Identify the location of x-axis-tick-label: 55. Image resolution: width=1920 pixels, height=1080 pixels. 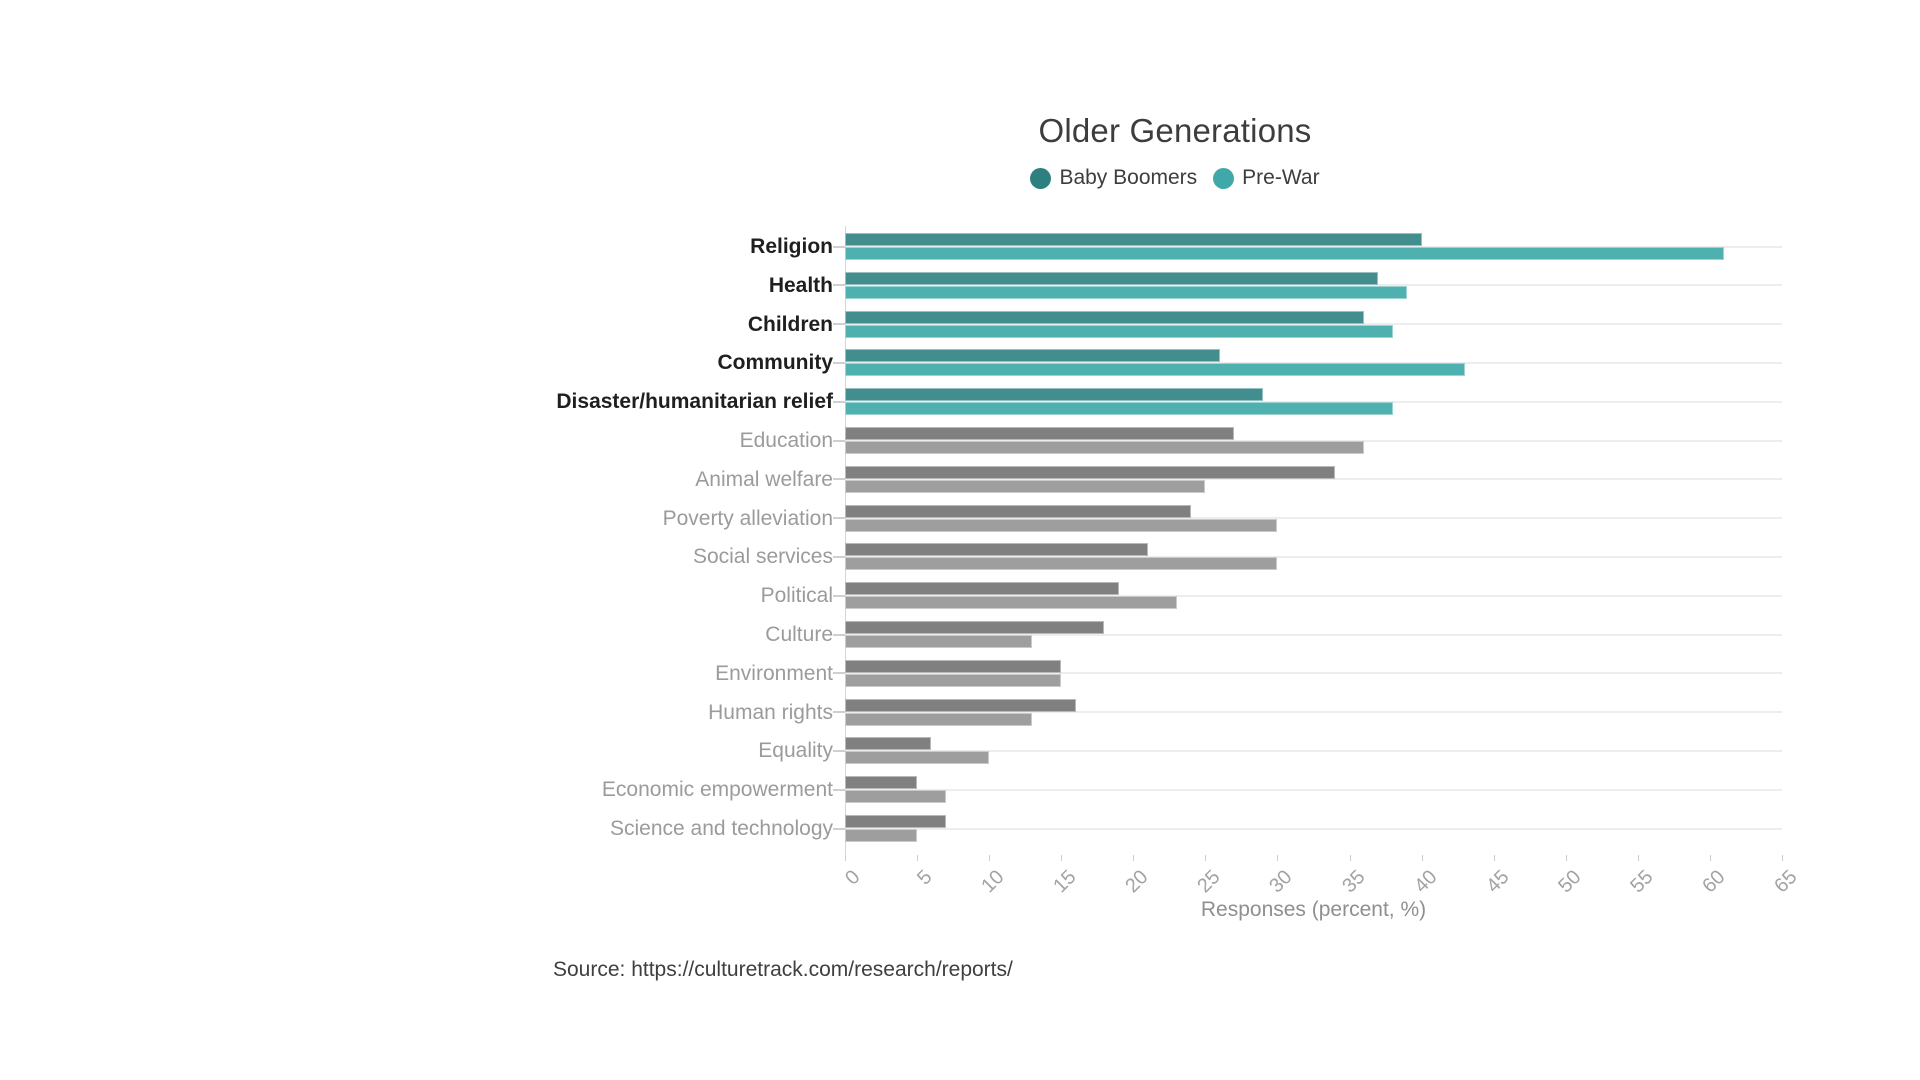
(1642, 882).